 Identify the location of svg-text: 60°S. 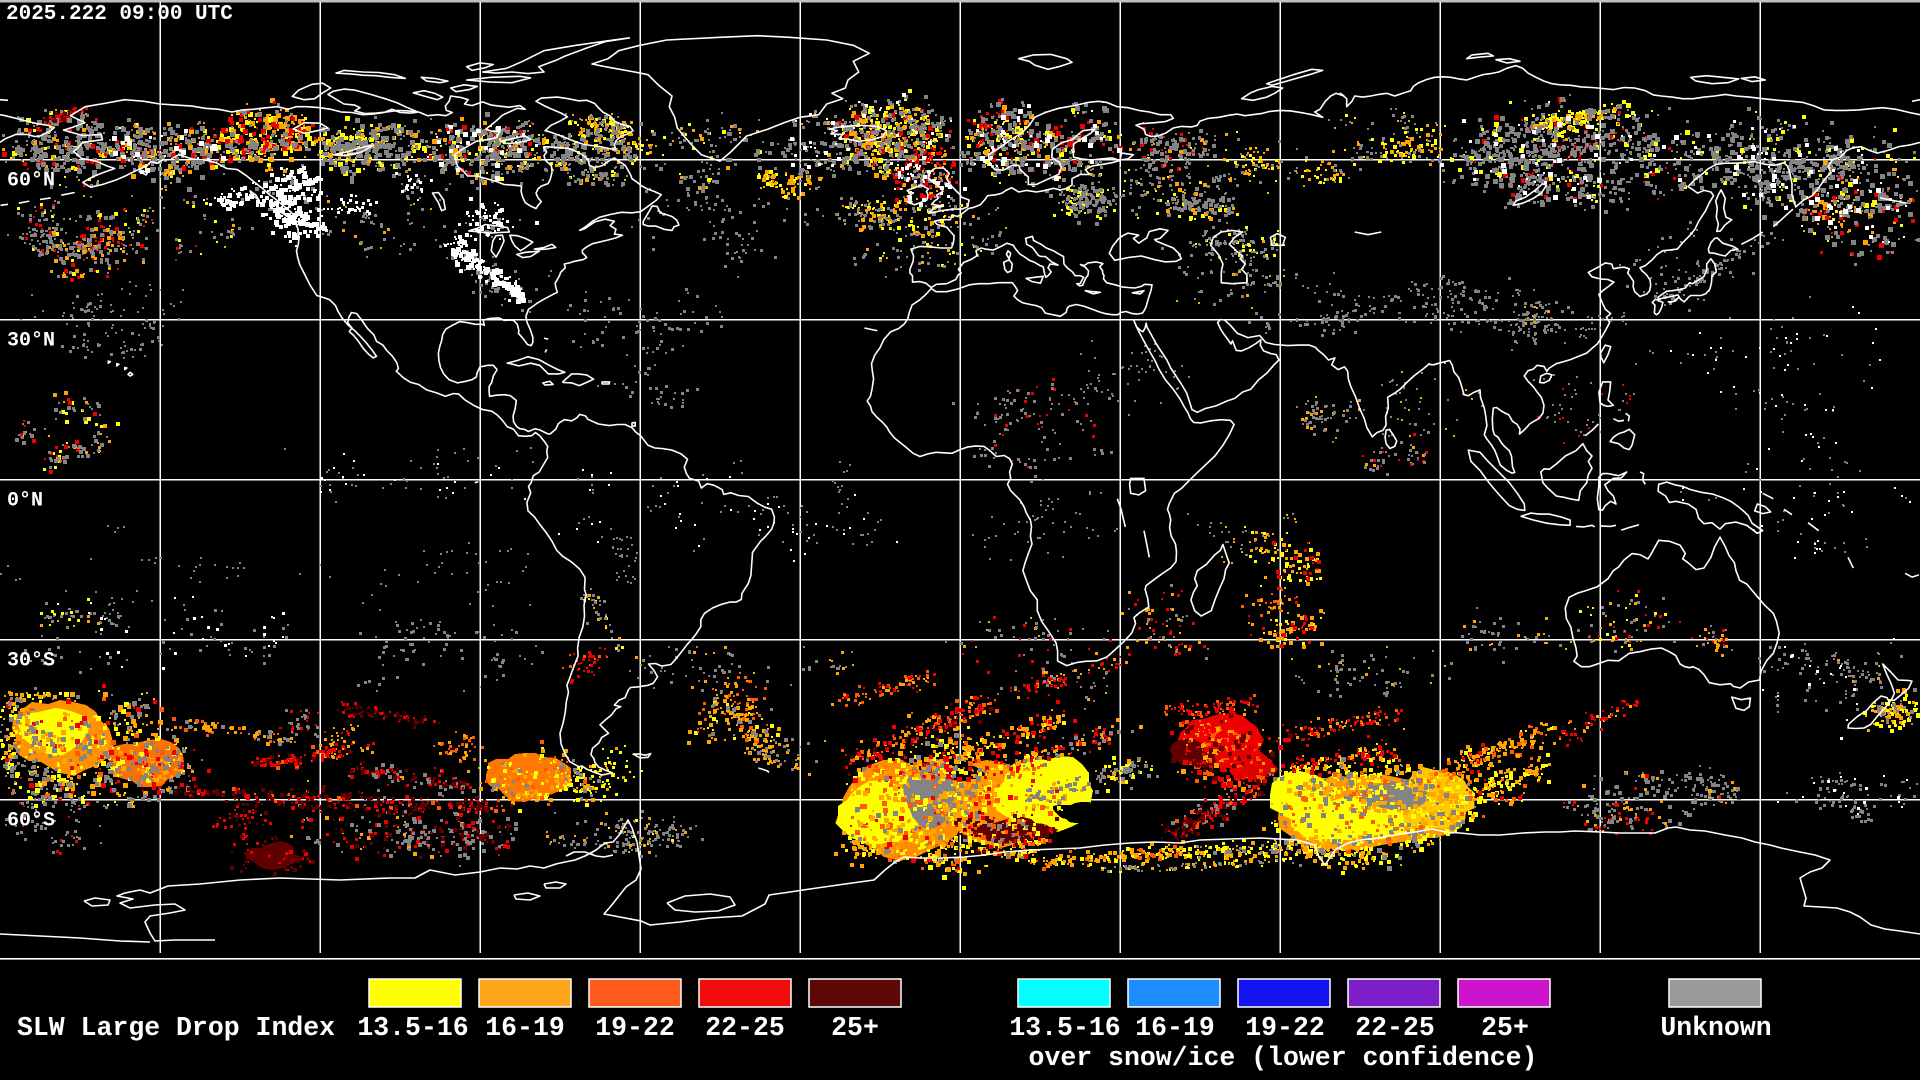
(31, 821).